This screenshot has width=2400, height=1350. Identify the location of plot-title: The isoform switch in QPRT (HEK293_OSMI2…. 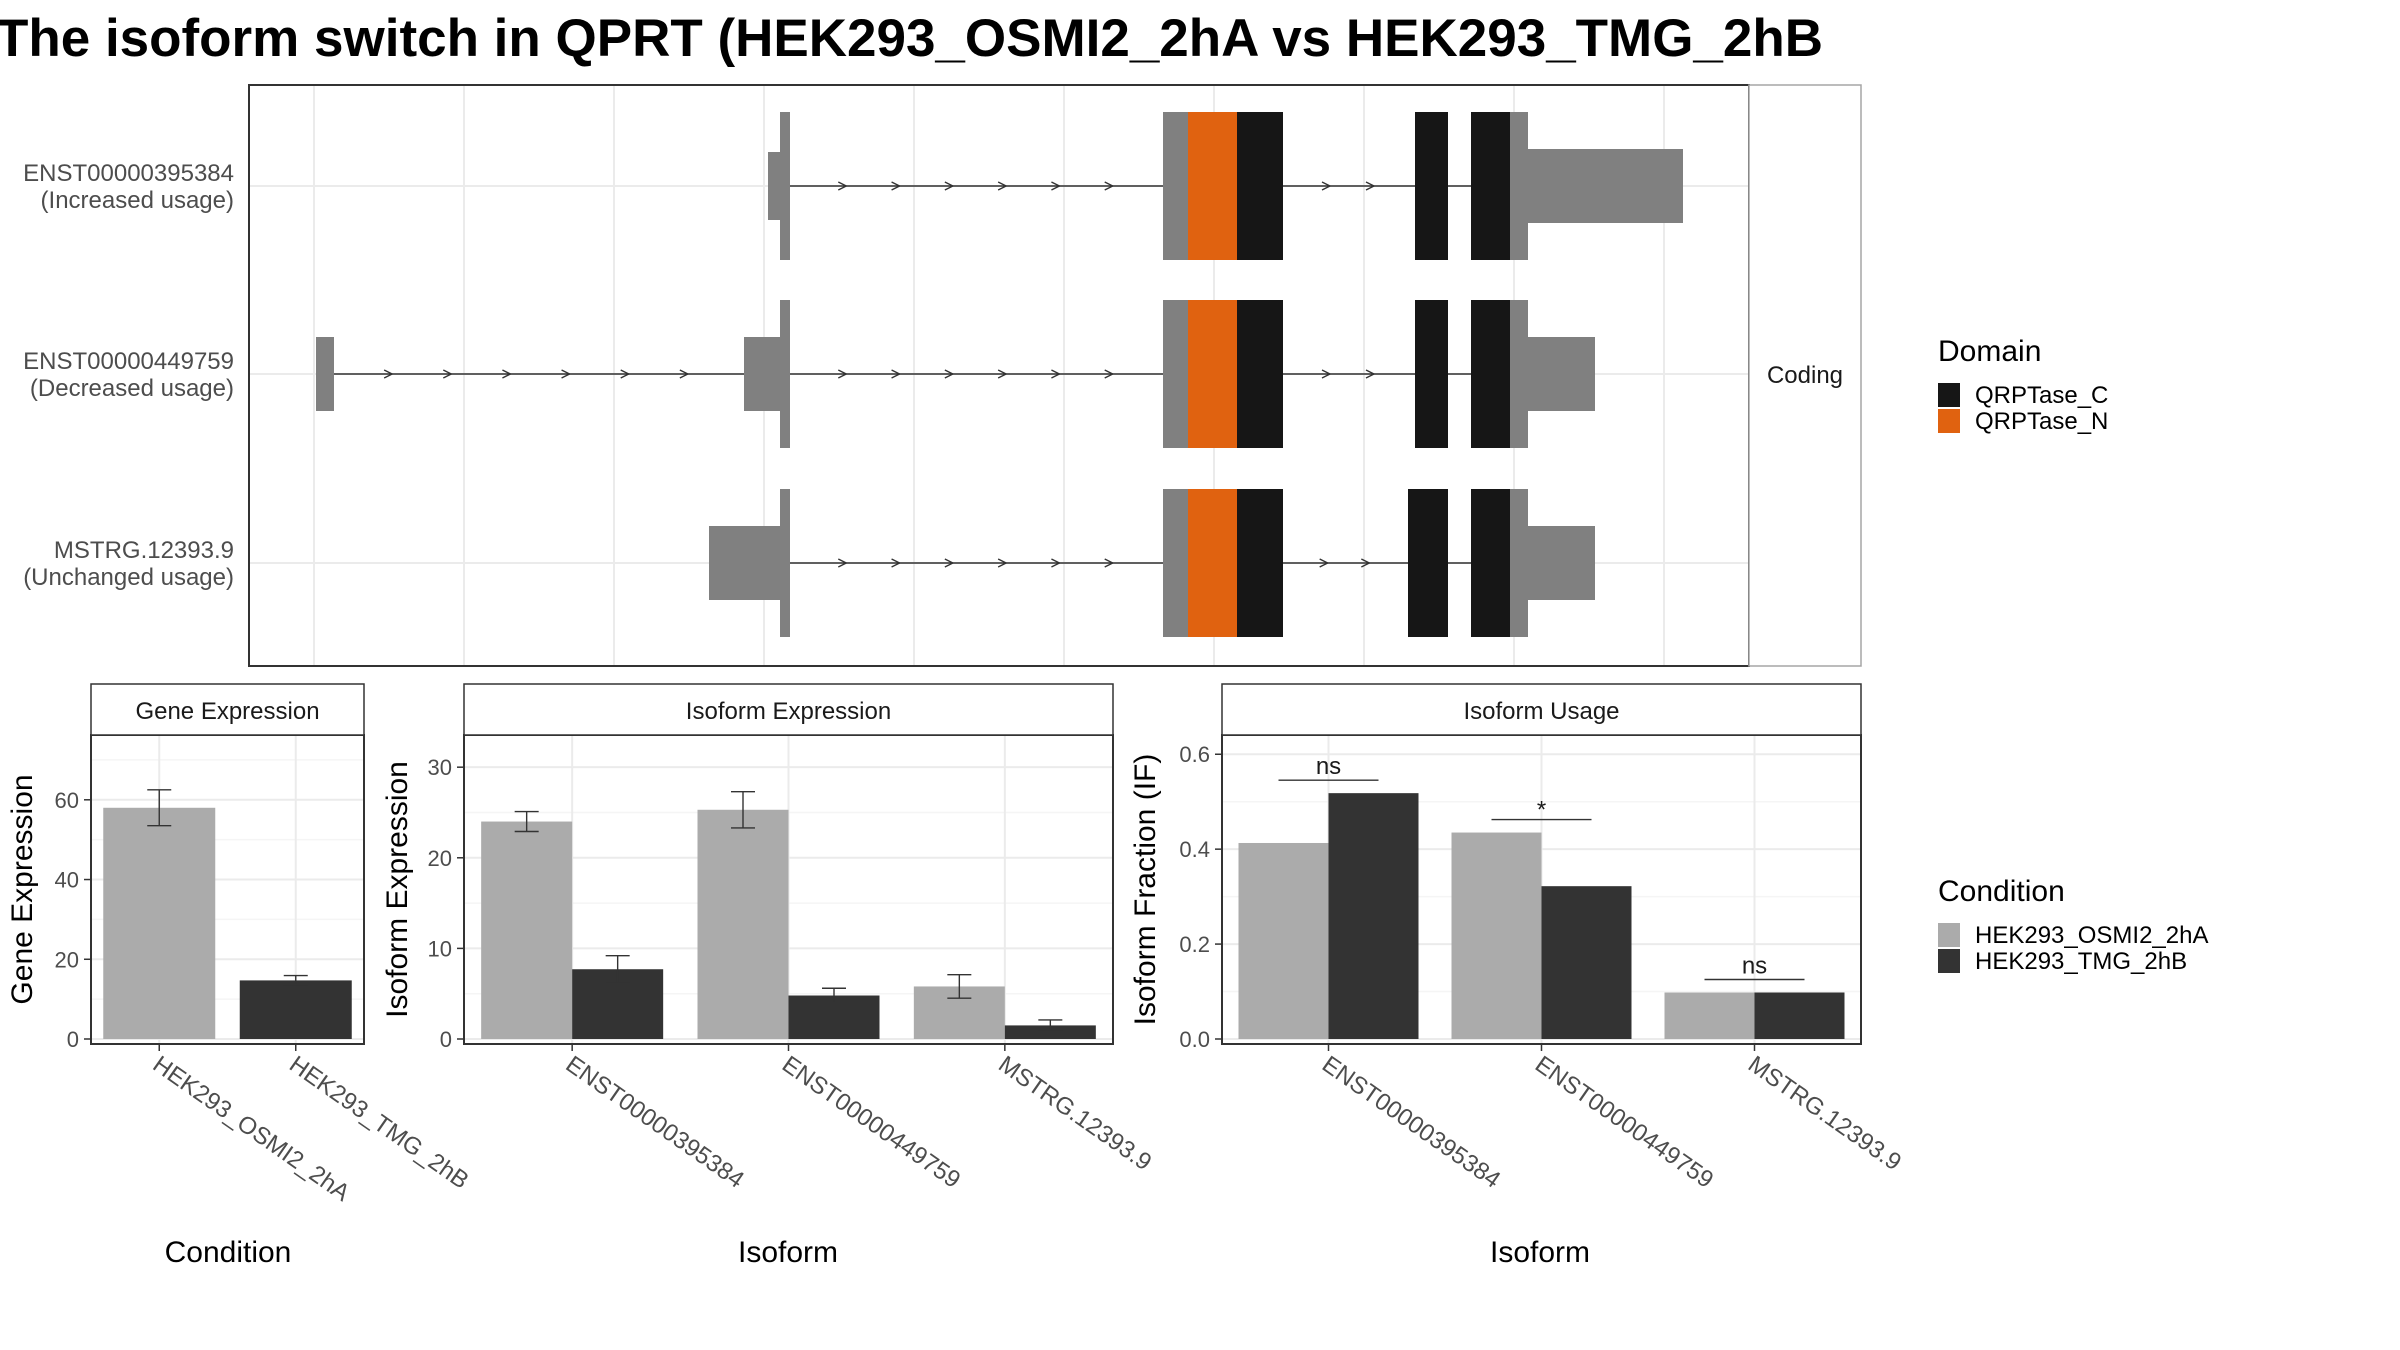
(911, 38).